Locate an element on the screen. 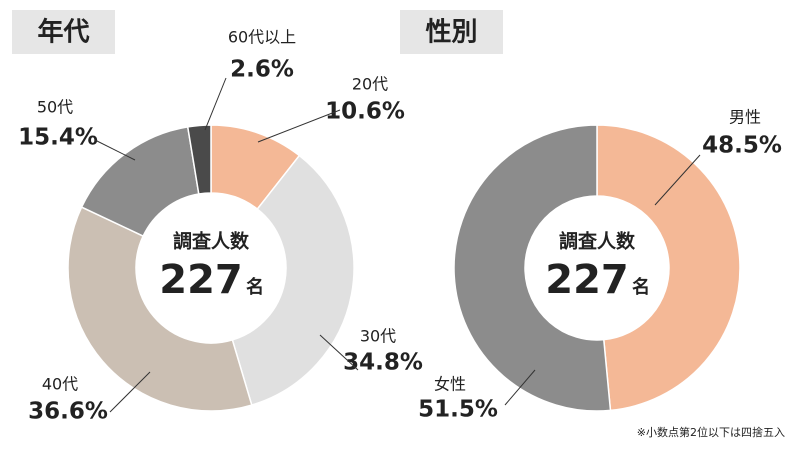  slice-name: 30代 is located at coordinates (378, 336).